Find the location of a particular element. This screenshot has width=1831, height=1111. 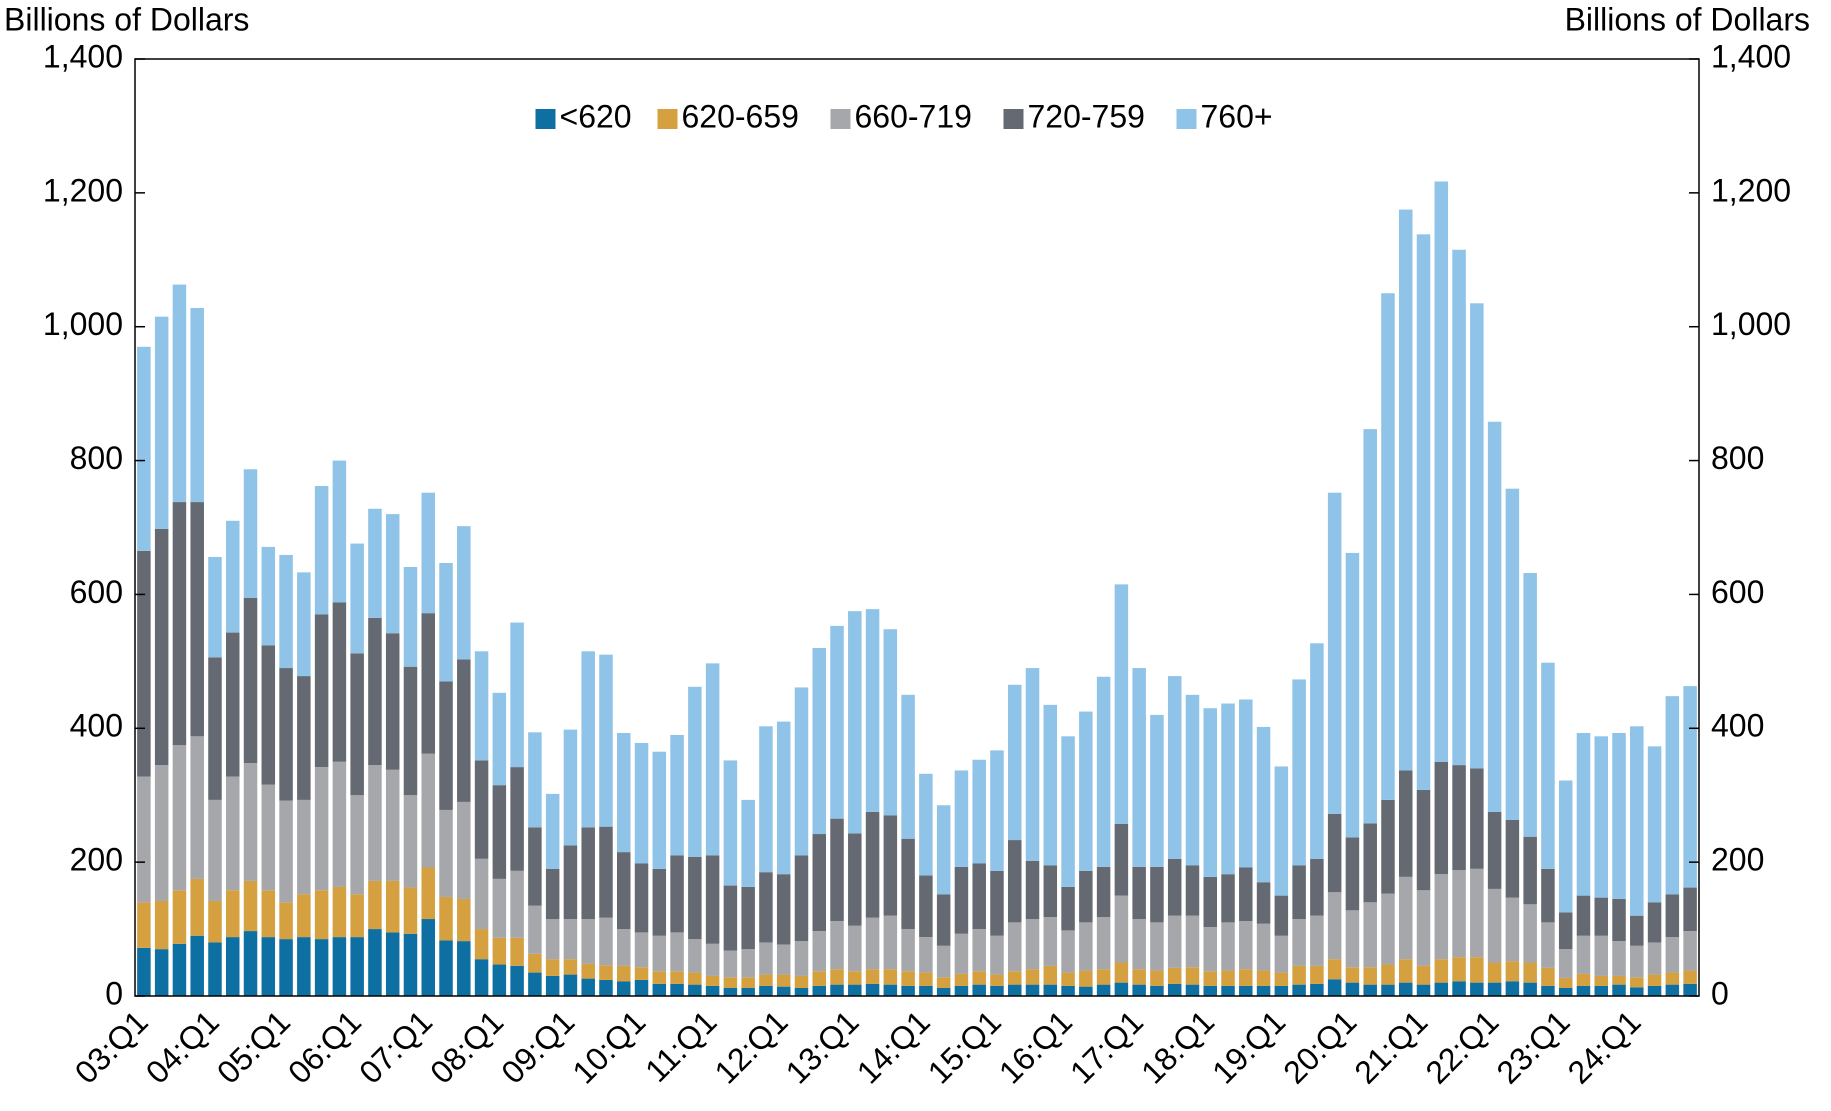

x-tick-label: 21:Q1 is located at coordinates (1390, 1046).